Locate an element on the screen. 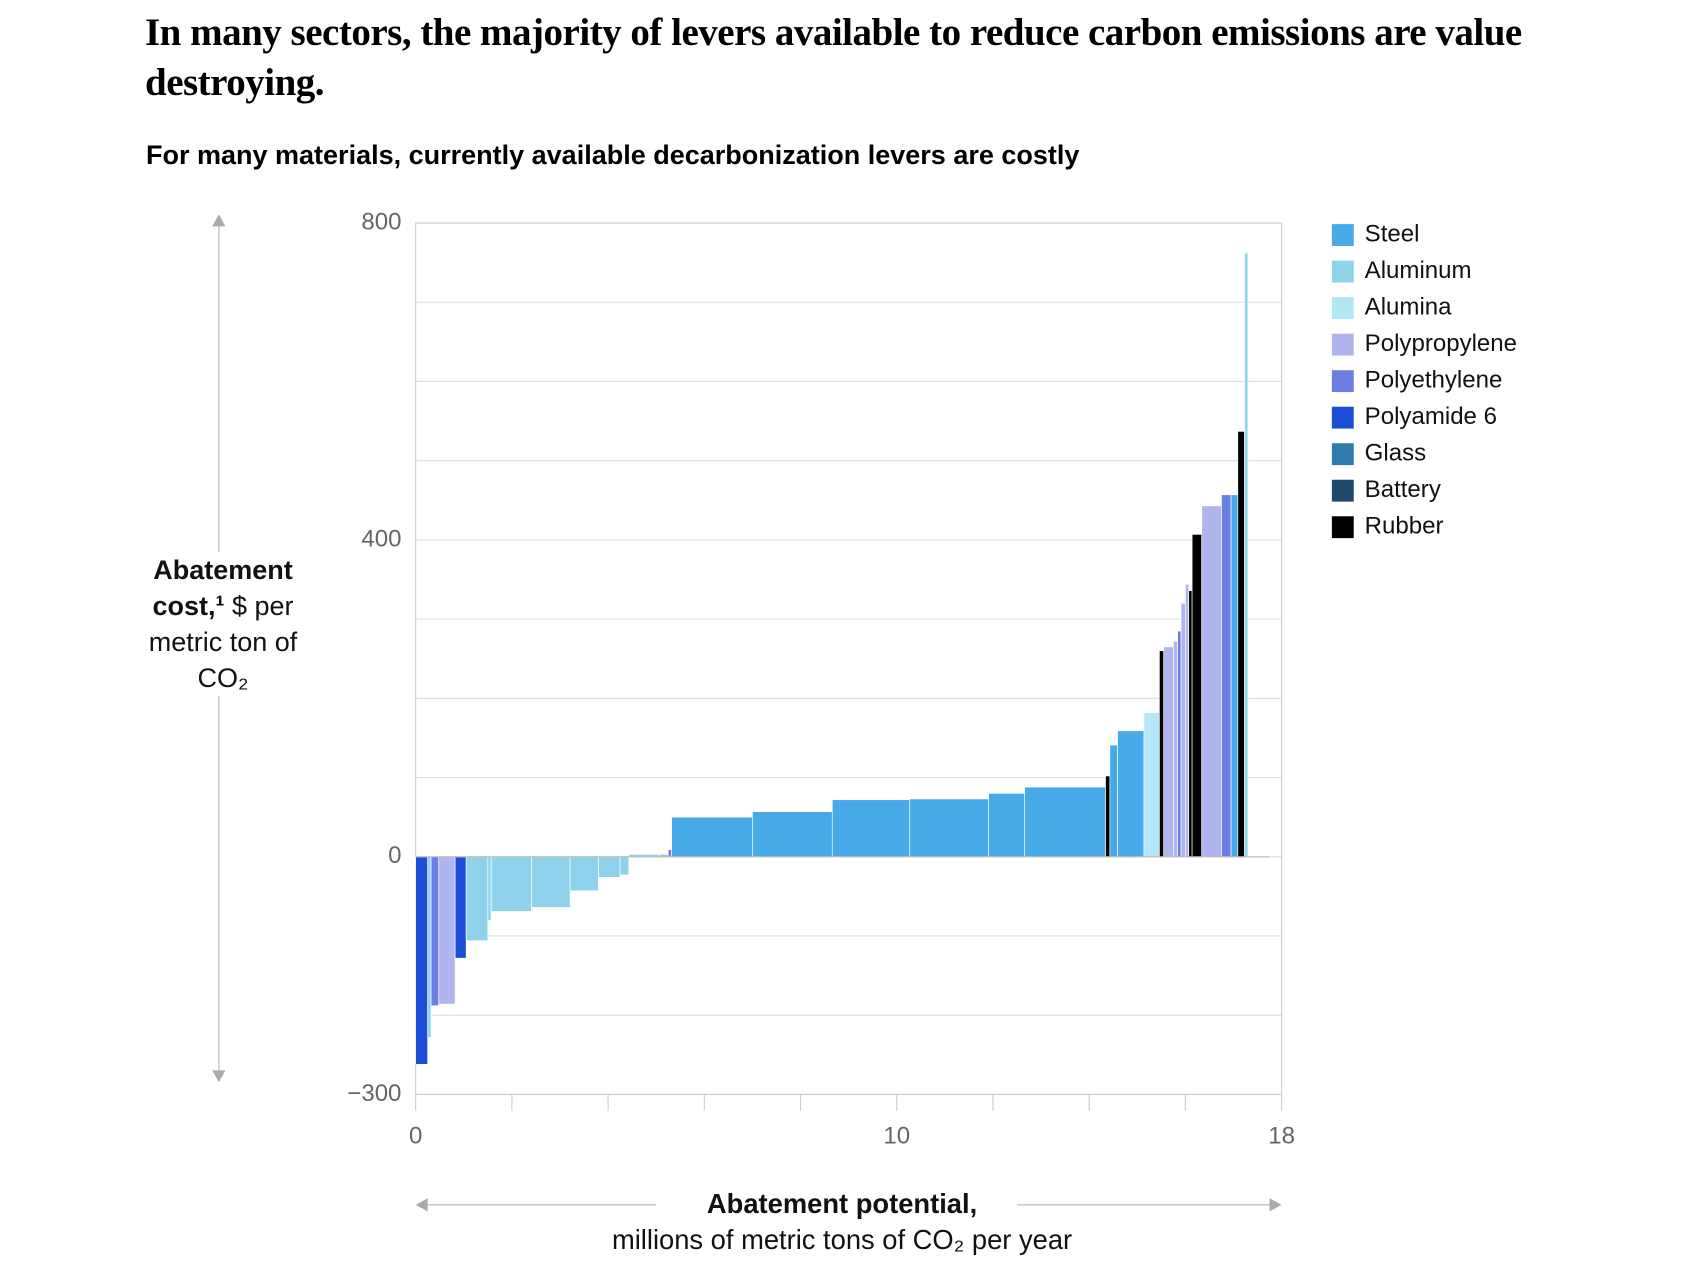  legend-label: Battery is located at coordinates (1403, 489).